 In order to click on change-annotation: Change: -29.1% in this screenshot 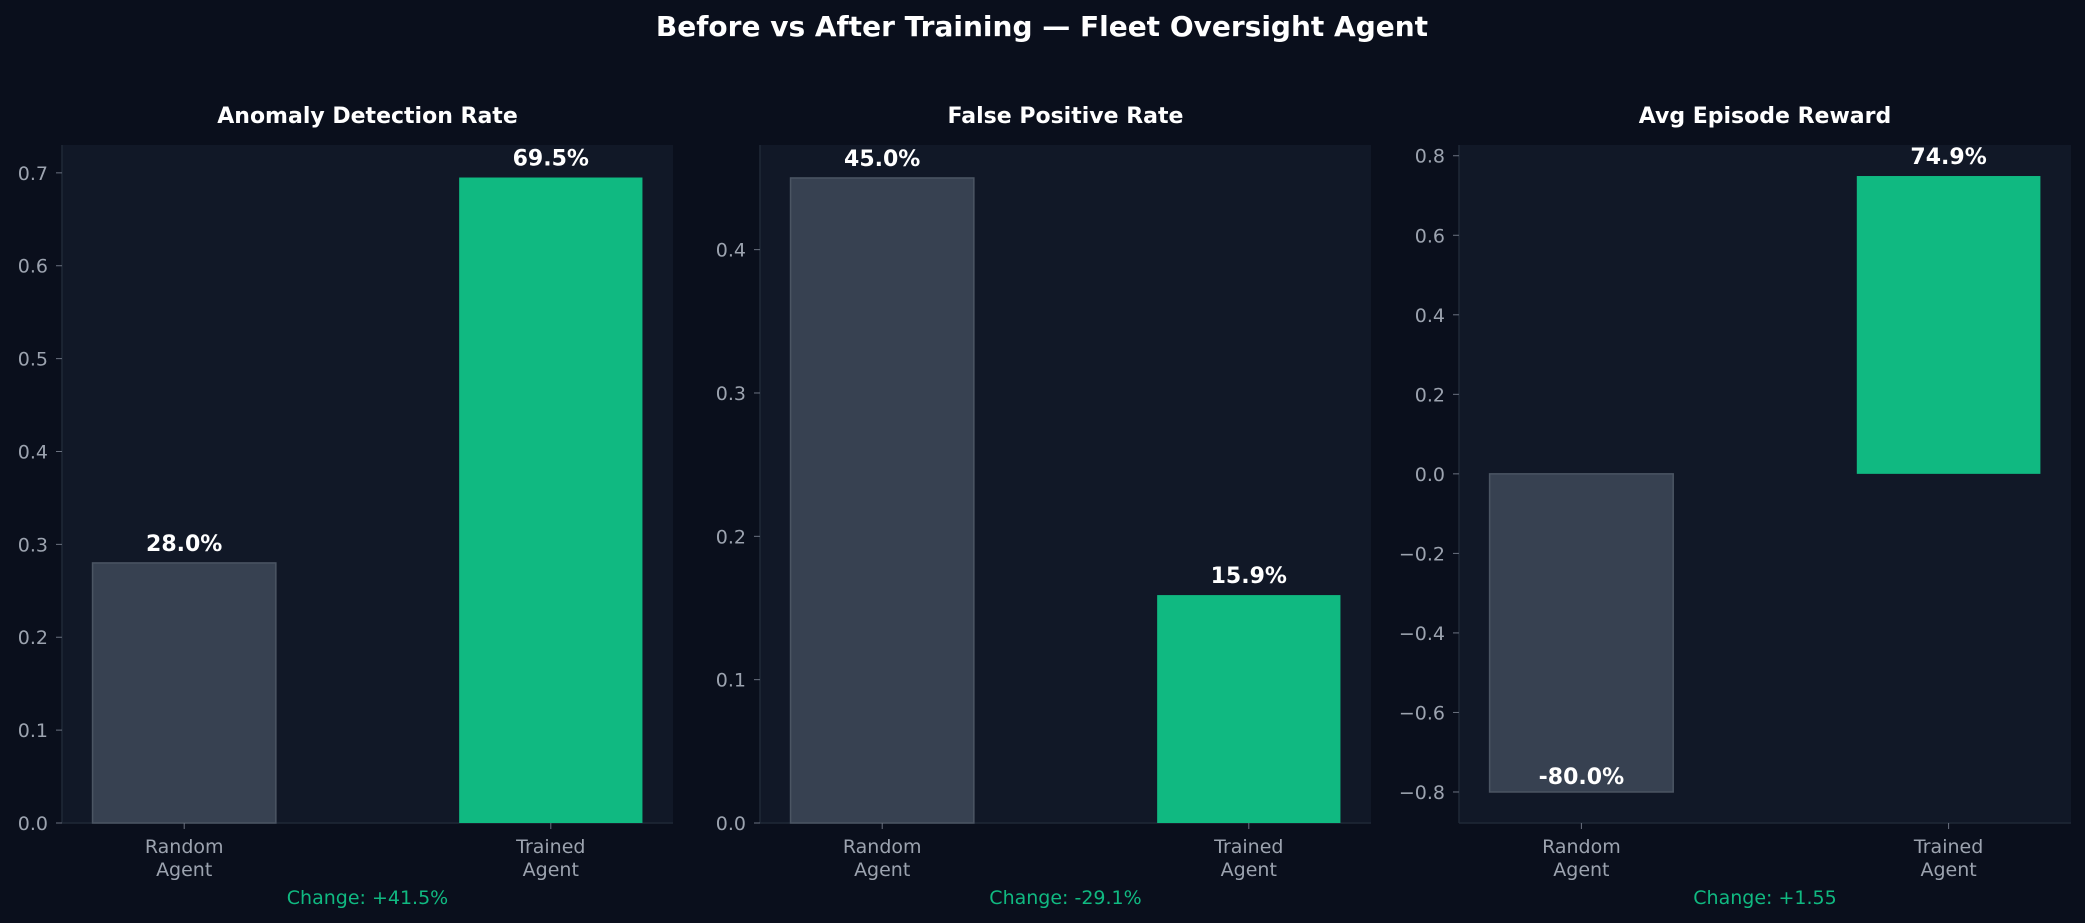, I will do `click(1065, 898)`.